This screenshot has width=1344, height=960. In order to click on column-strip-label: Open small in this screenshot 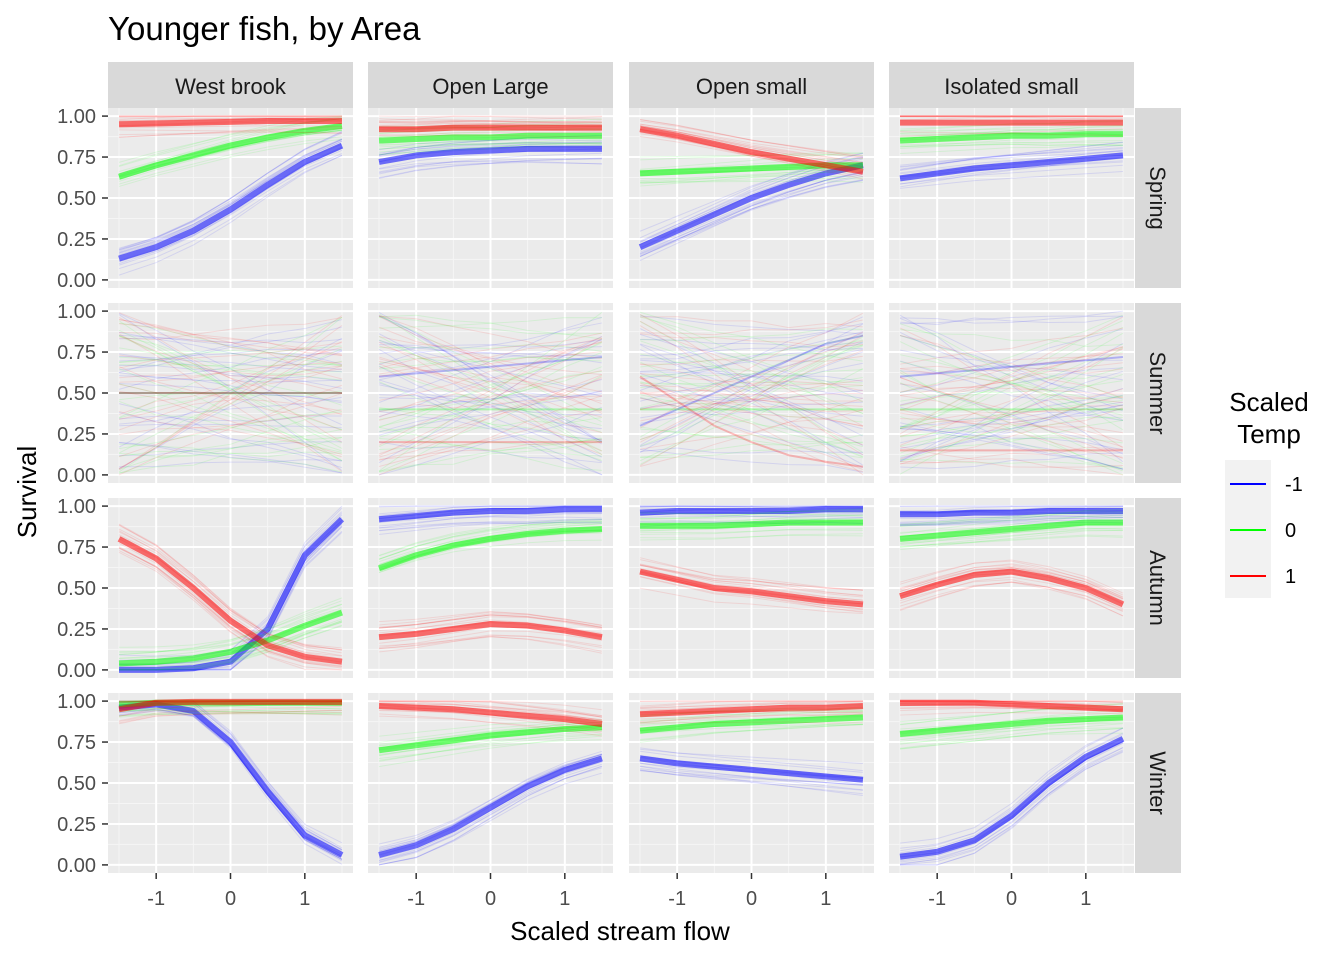, I will do `click(751, 86)`.